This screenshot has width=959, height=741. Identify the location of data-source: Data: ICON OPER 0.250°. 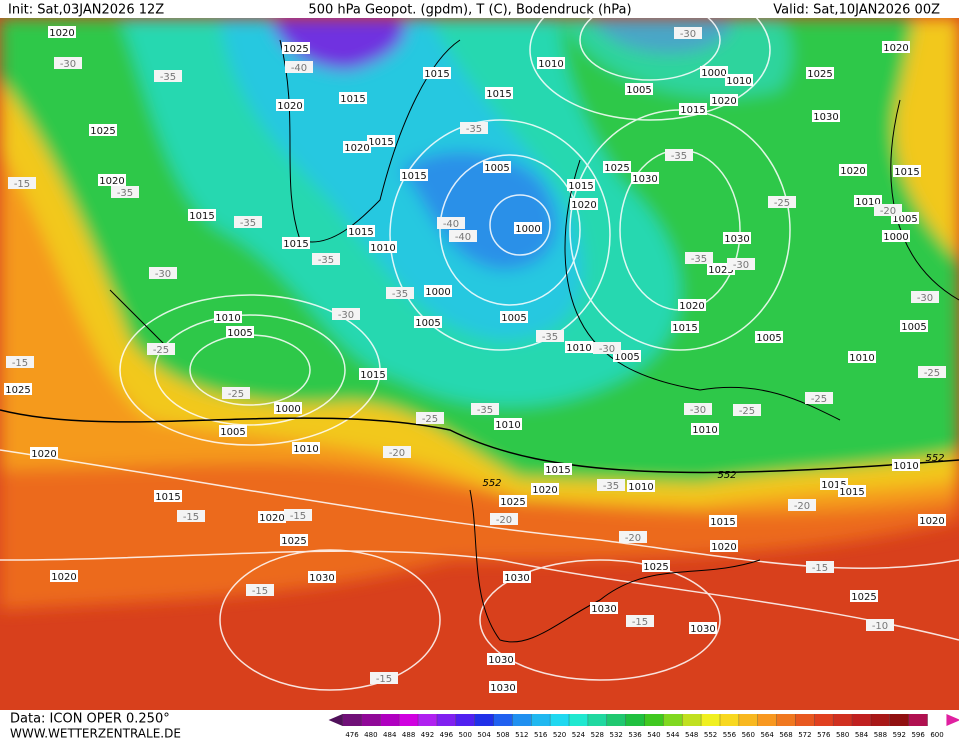
(90, 719).